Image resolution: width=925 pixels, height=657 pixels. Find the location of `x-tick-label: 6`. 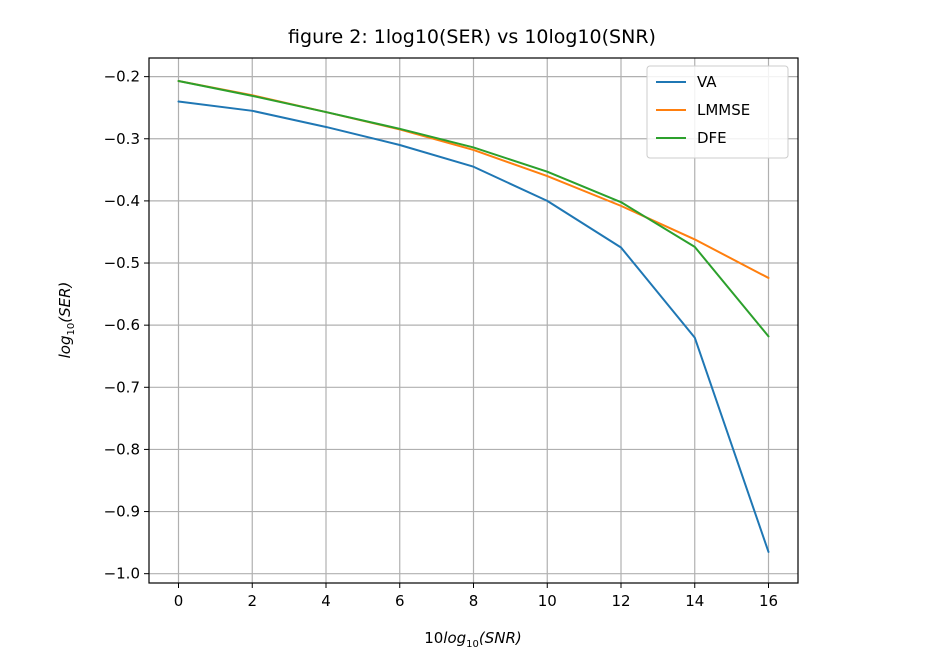

x-tick-label: 6 is located at coordinates (400, 601).